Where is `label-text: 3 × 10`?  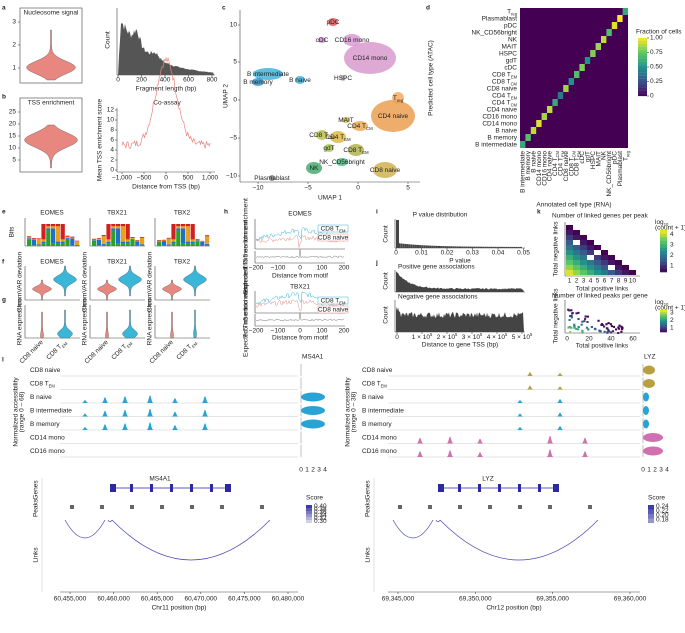 label-text: 3 × 10 is located at coordinates (471, 337).